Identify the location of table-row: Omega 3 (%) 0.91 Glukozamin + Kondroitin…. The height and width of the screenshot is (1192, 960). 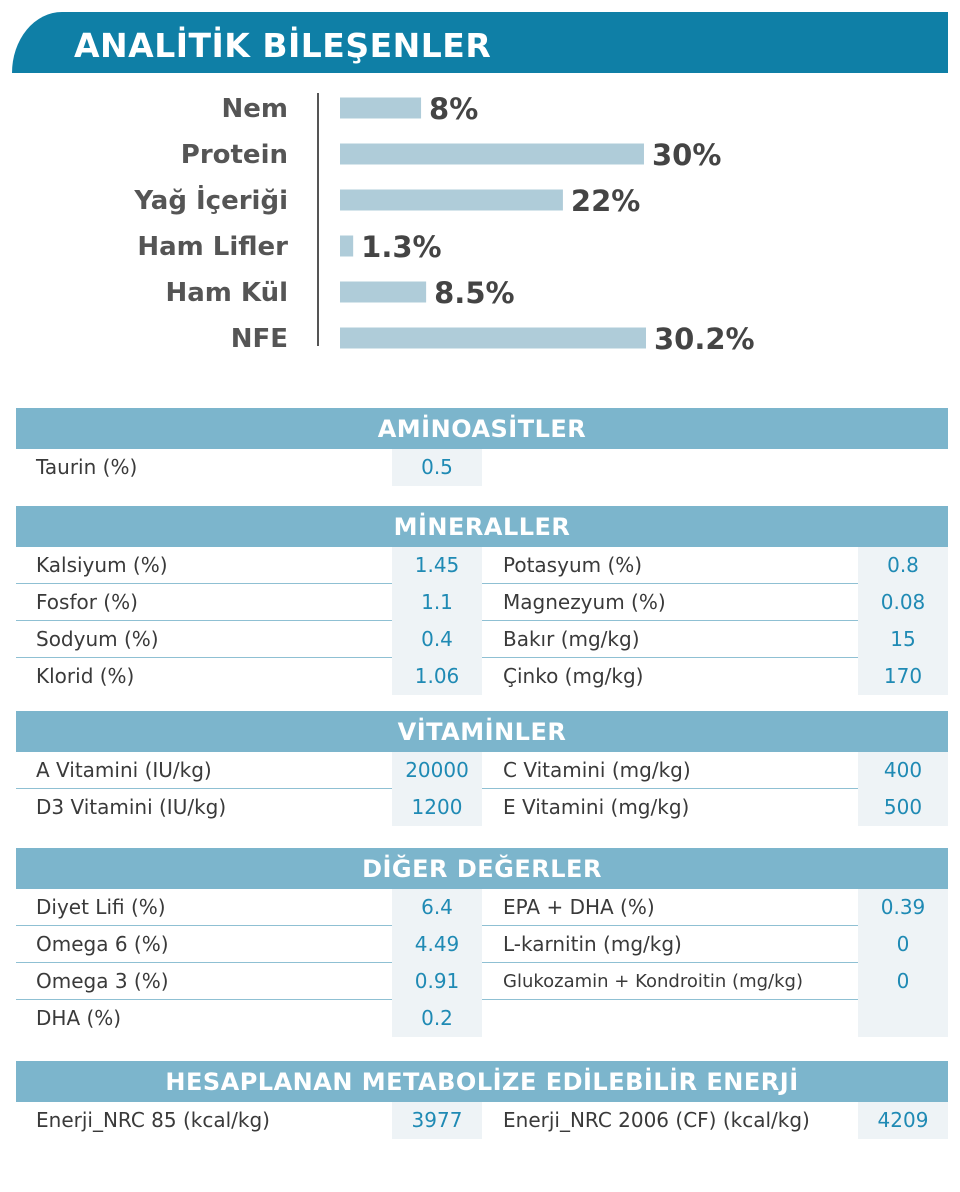
(482, 981).